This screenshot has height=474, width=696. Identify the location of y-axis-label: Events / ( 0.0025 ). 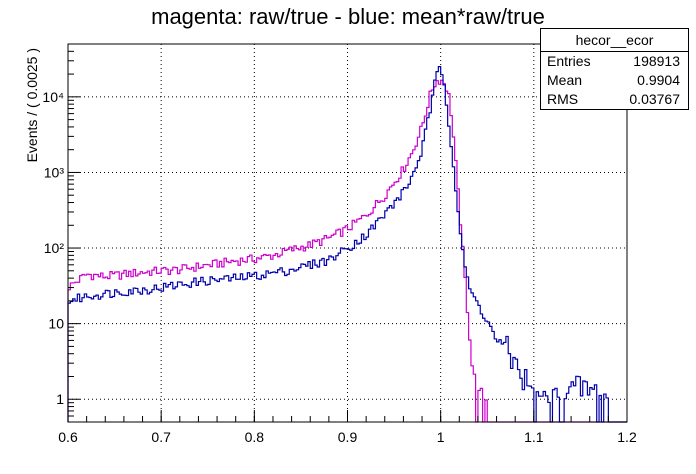
(32, 105).